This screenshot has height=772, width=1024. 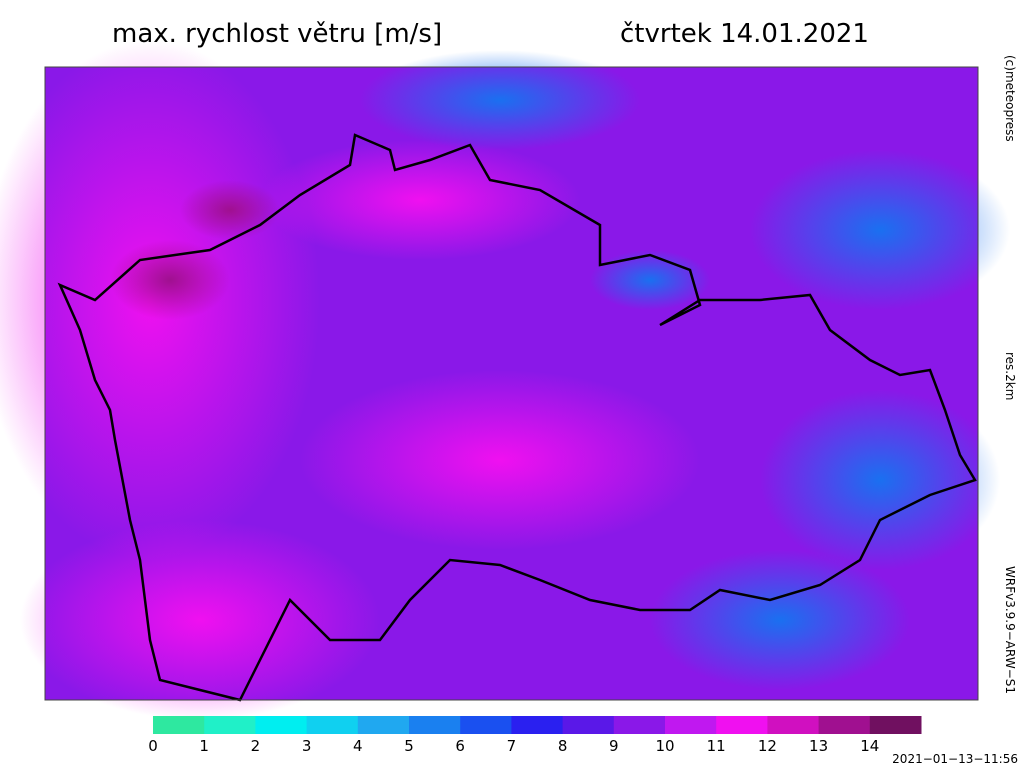 I want to click on legend-label: 9, so click(x=614, y=746).